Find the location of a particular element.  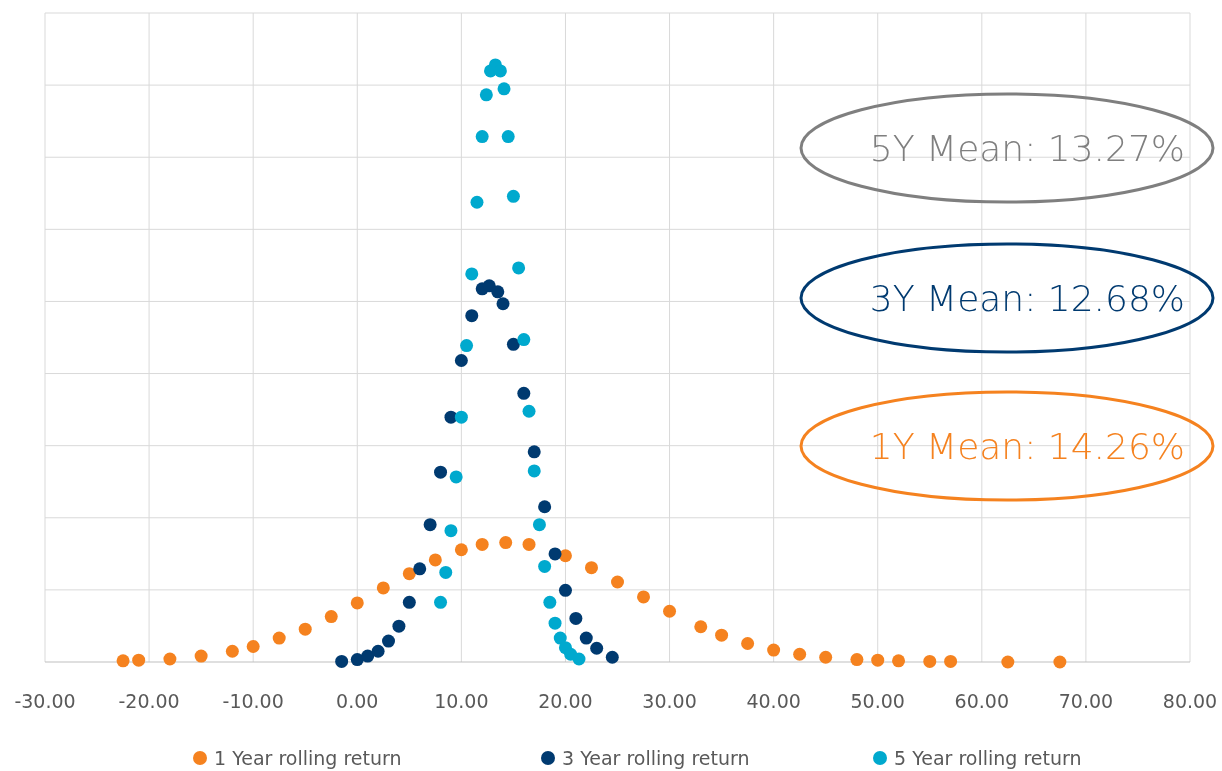

x-tick-label: 70.00 is located at coordinates (1086, 701).